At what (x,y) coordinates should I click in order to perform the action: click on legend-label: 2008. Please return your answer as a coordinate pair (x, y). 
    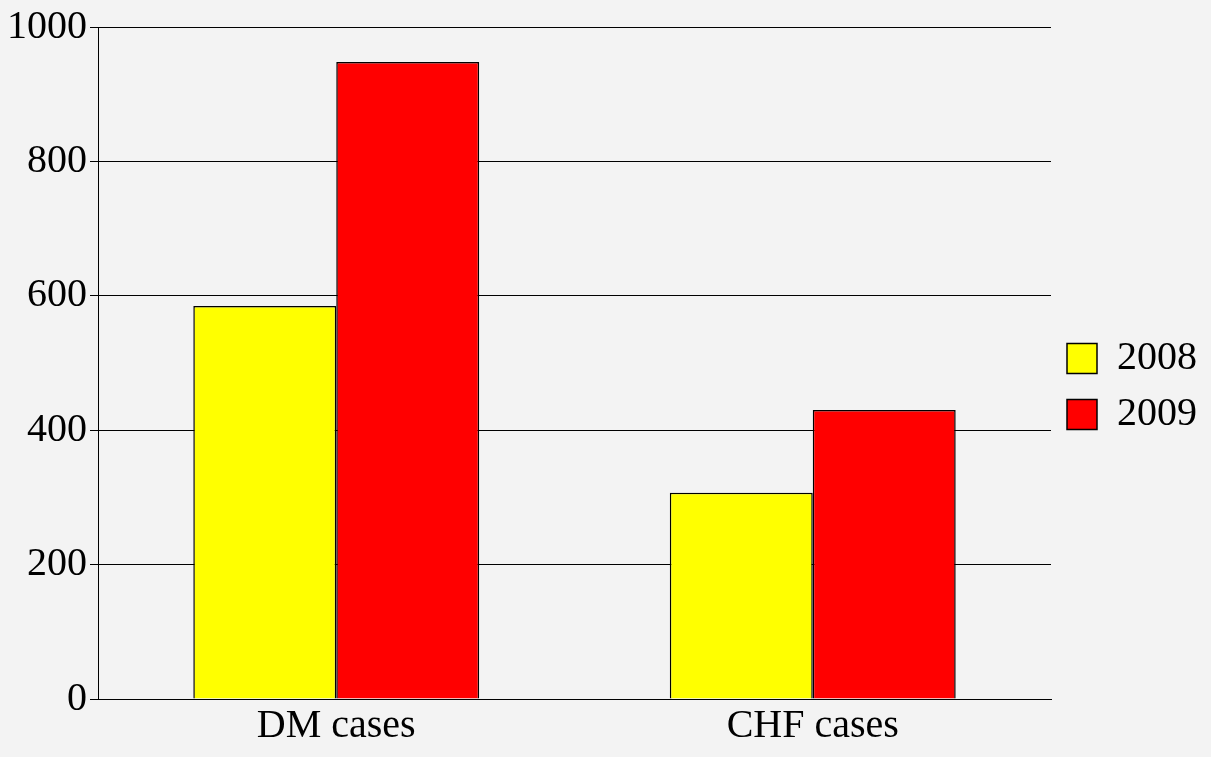
    Looking at the image, I should click on (1157, 355).